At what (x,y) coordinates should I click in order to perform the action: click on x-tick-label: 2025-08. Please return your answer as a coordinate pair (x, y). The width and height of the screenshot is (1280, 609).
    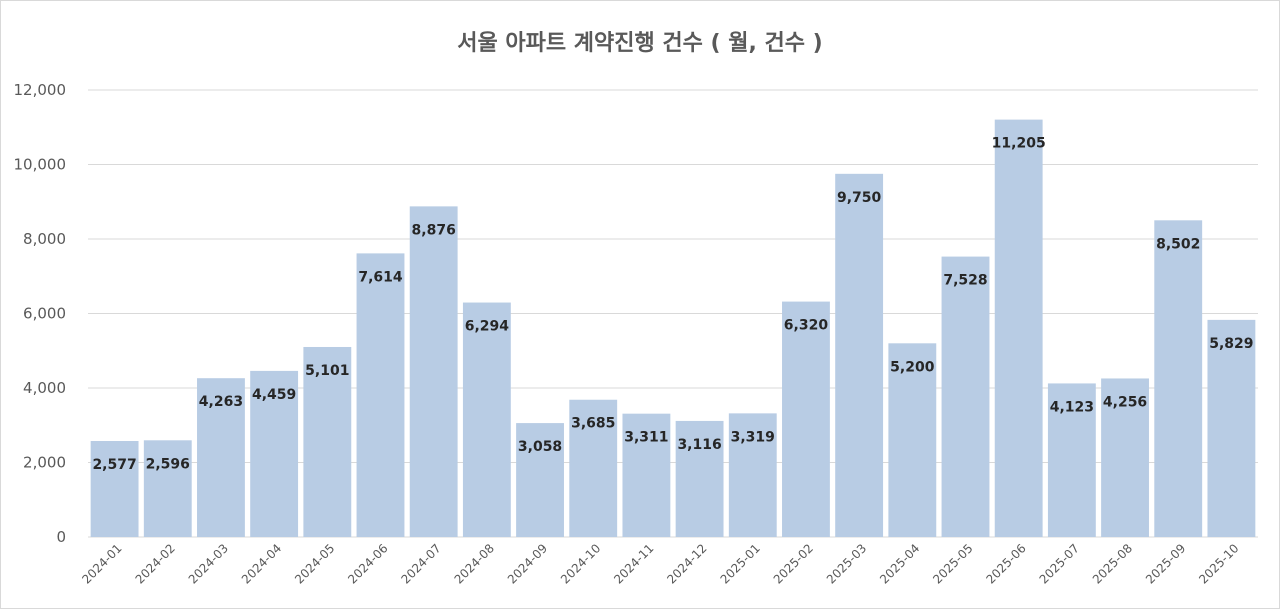
    Looking at the image, I should click on (1112, 563).